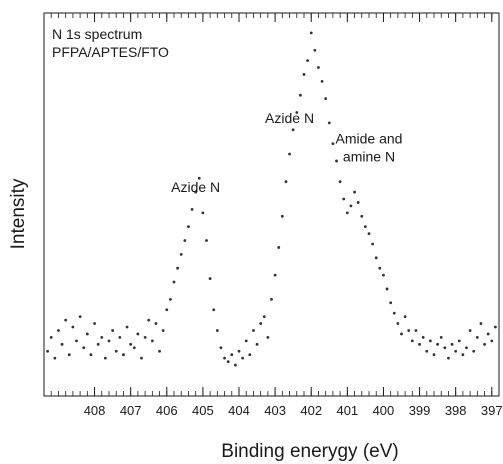 This screenshot has width=503, height=464. What do you see at coordinates (492, 410) in the screenshot?
I see `x-tick-label: 397` at bounding box center [492, 410].